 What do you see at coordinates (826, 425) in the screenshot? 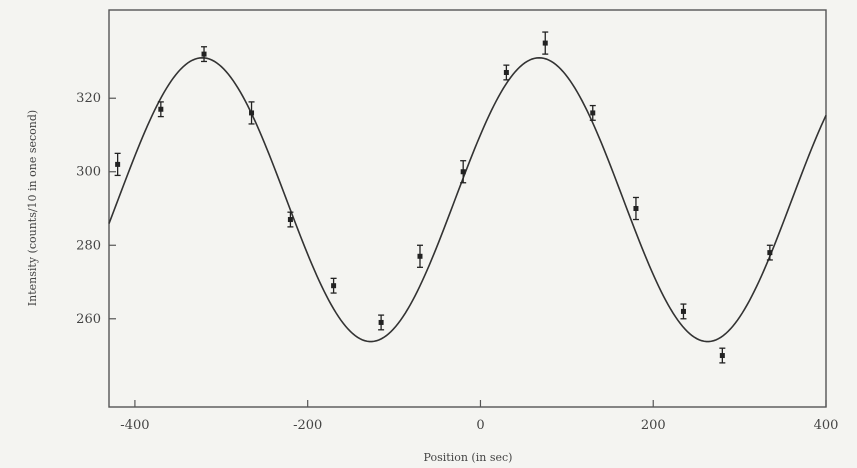
I see `x-tick-label: 400` at bounding box center [826, 425].